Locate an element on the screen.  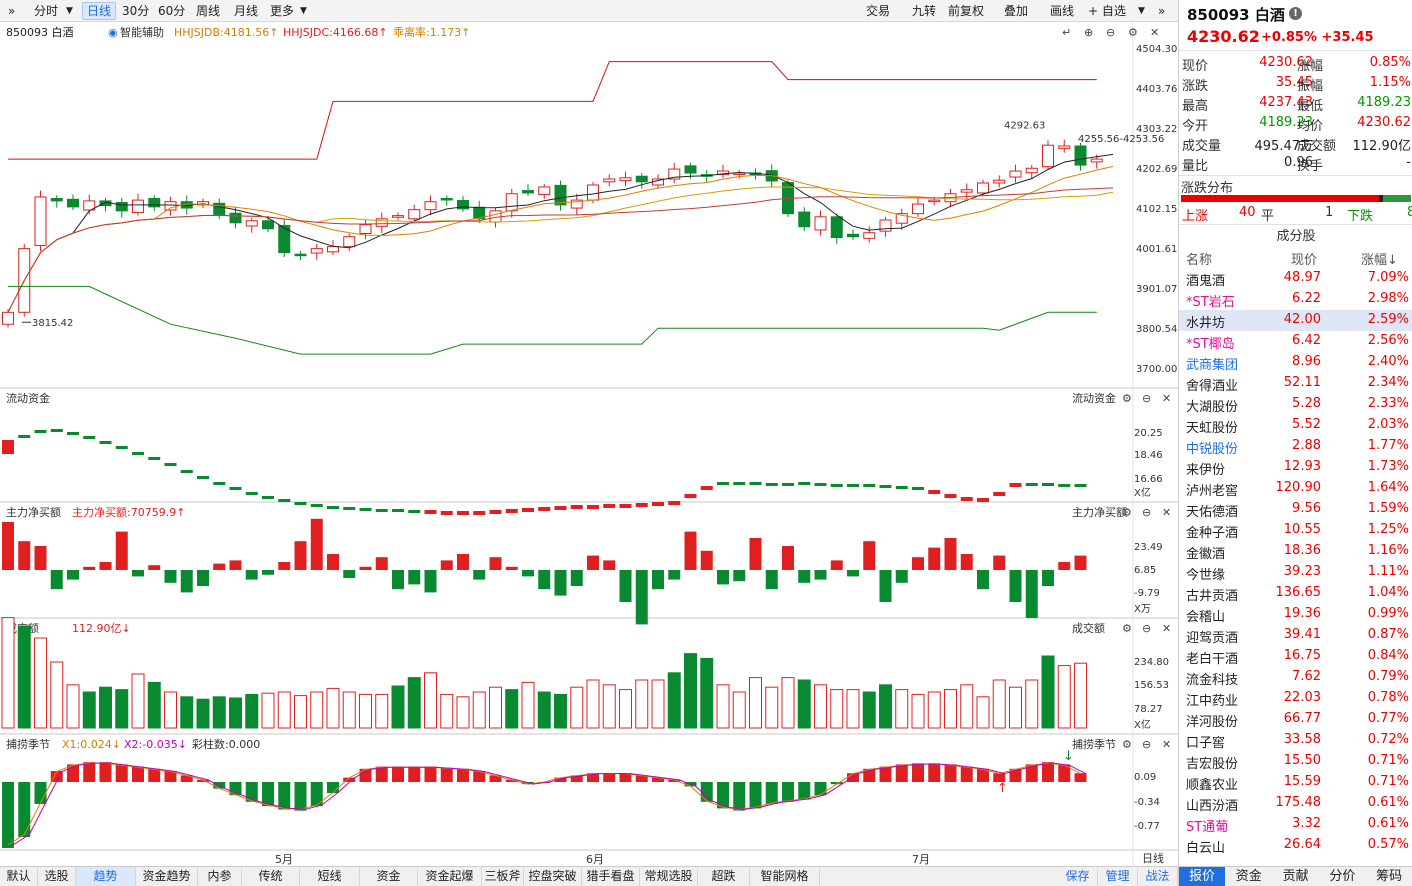
bottom-right-button: 管理 is located at coordinates (1118, 876).